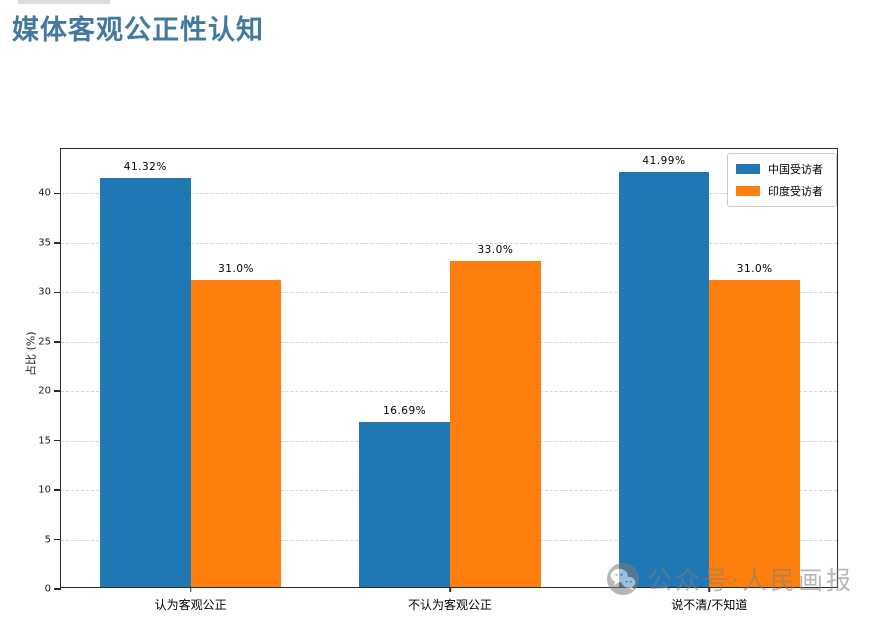  I want to click on y-tick-label: 25, so click(44, 342).